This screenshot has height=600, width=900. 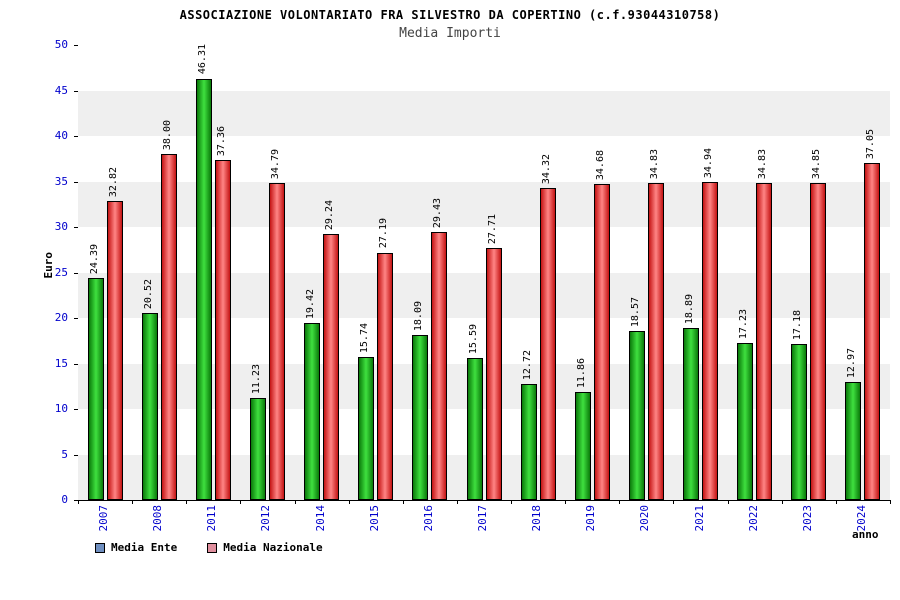 I want to click on bar-media-ente-2011, so click(x=203, y=289).